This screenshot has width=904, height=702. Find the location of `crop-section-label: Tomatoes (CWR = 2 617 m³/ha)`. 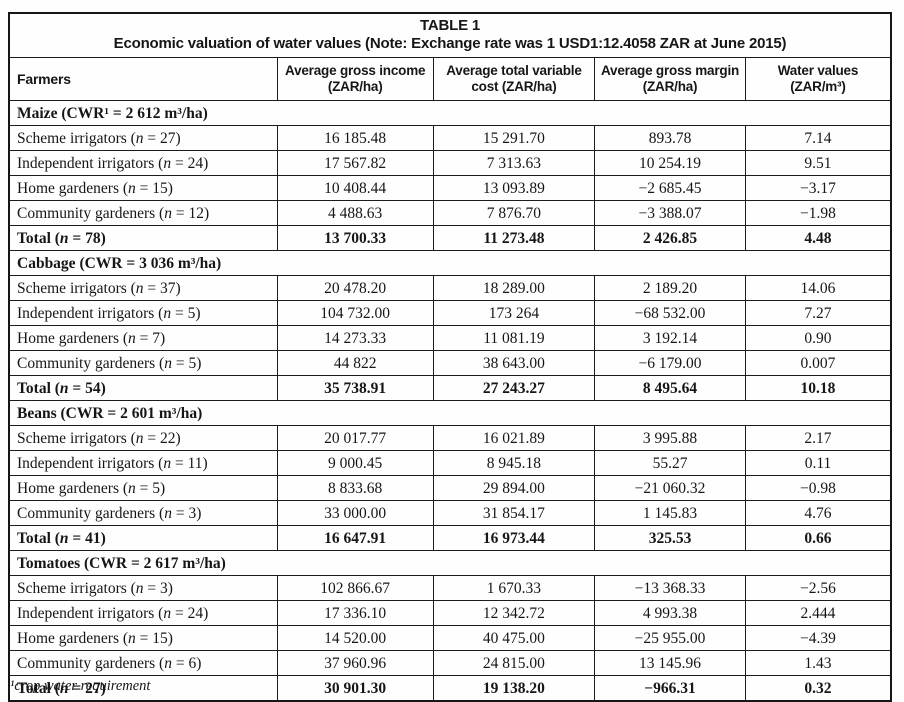

crop-section-label: Tomatoes (CWR = 2 617 m³/ha) is located at coordinates (450, 563).